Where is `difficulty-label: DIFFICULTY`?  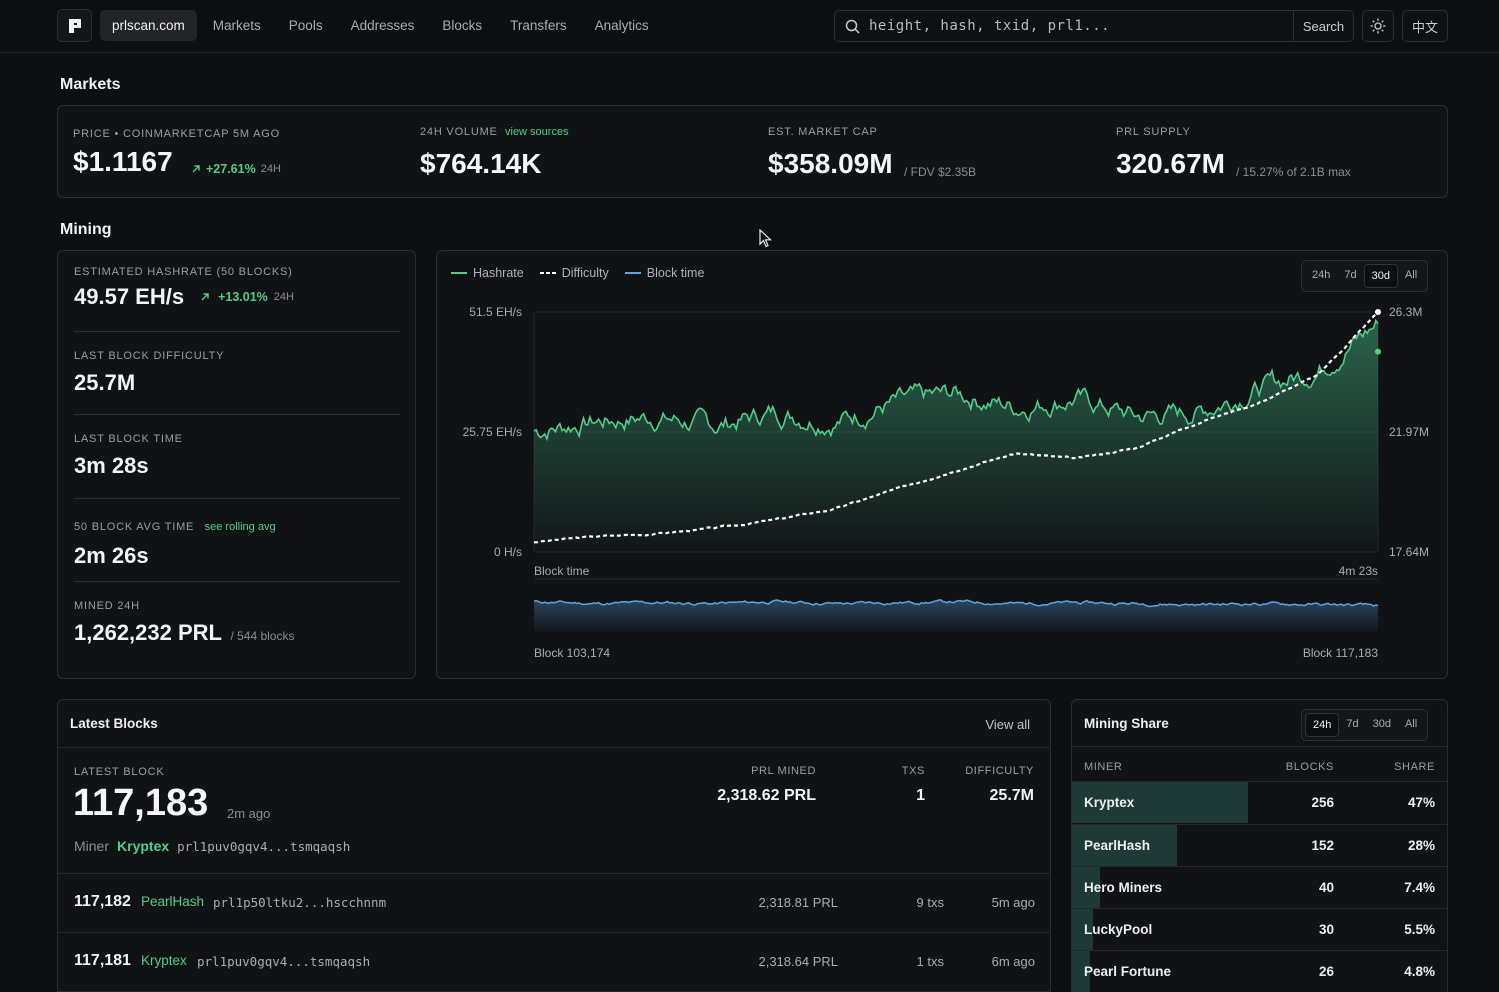 difficulty-label: DIFFICULTY is located at coordinates (999, 771).